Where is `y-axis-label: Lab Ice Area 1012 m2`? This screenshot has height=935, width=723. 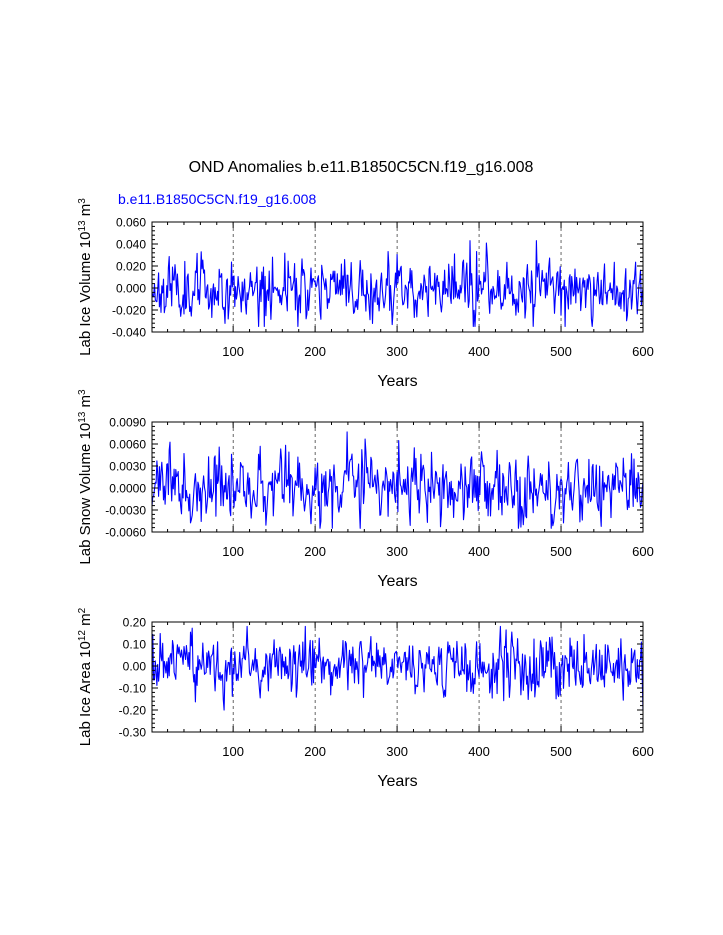 y-axis-label: Lab Ice Area 1012 m2 is located at coordinates (86, 676).